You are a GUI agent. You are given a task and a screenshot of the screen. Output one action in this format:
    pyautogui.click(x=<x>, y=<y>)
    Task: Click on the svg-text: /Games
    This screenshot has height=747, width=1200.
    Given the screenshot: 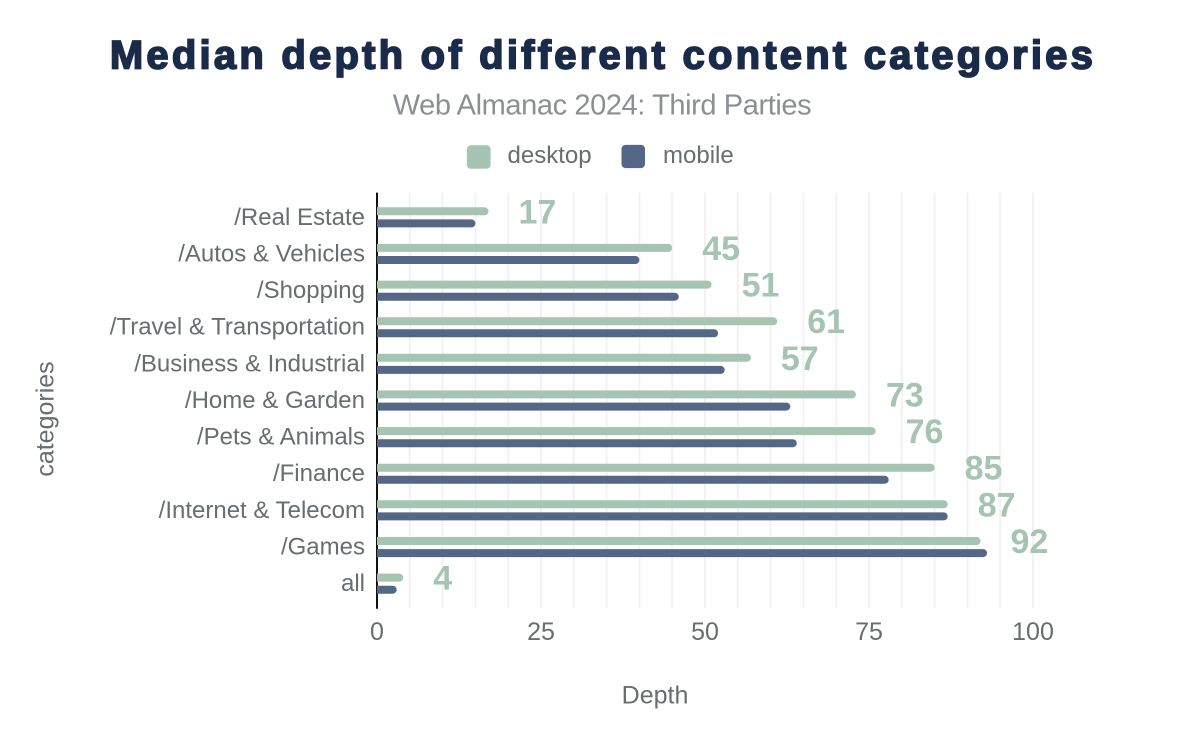 What is the action you would take?
    pyautogui.click(x=323, y=546)
    